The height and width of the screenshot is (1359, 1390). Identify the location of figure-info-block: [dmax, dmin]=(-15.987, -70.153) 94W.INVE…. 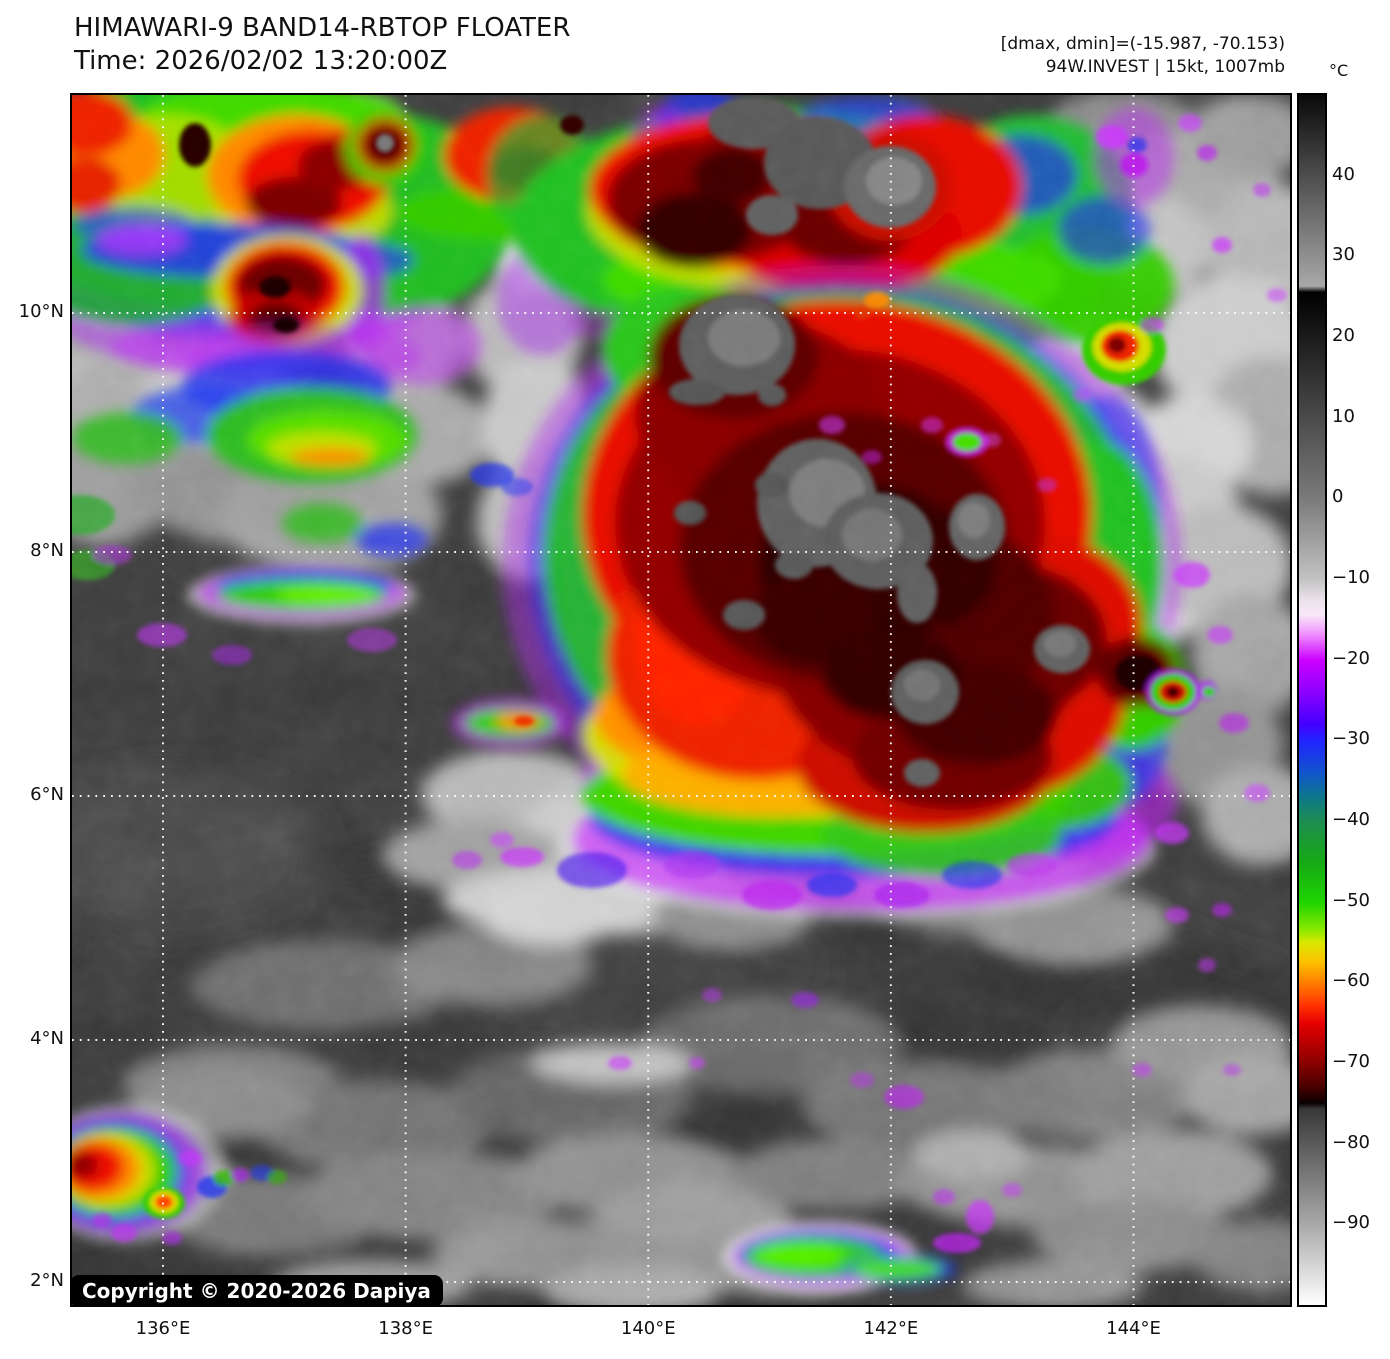
(1143, 56).